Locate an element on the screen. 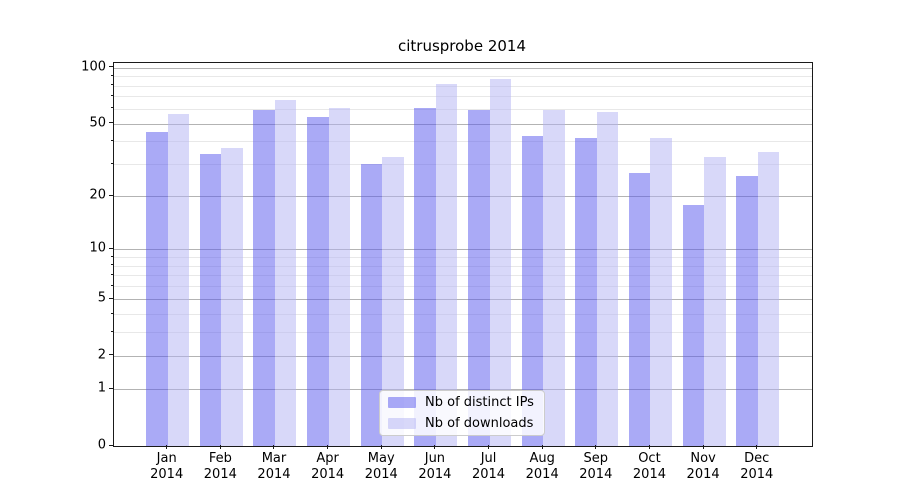 This screenshot has width=900, height=500. y-tick-label: 100 is located at coordinates (93, 67).